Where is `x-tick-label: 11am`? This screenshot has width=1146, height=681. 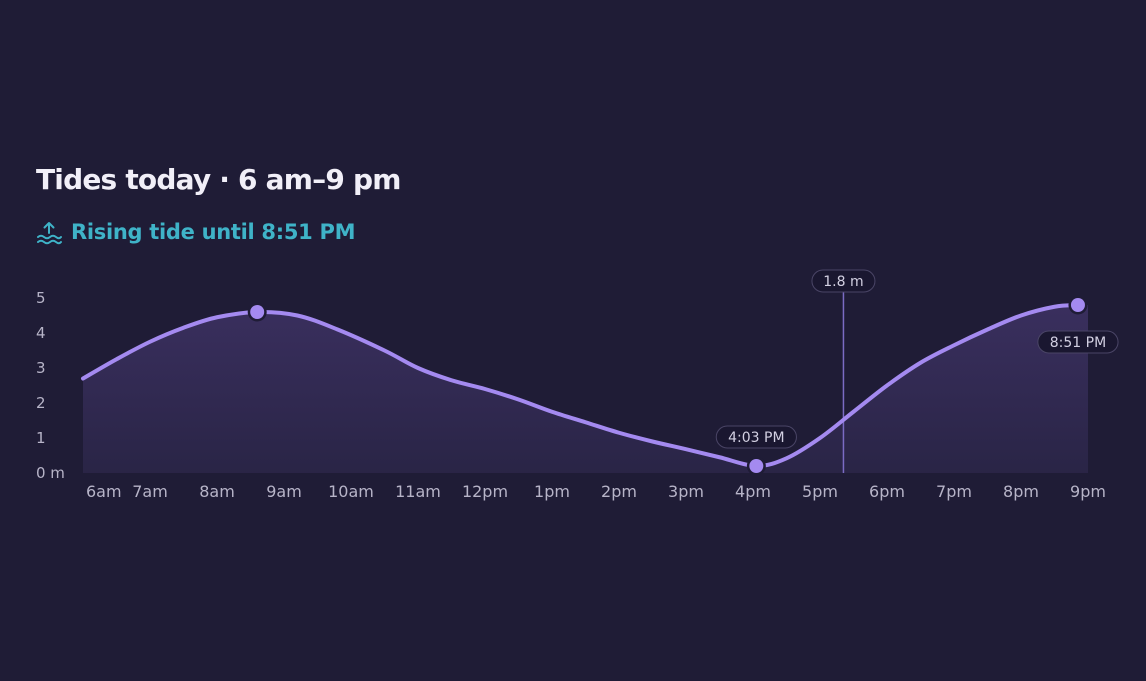
x-tick-label: 11am is located at coordinates (418, 491).